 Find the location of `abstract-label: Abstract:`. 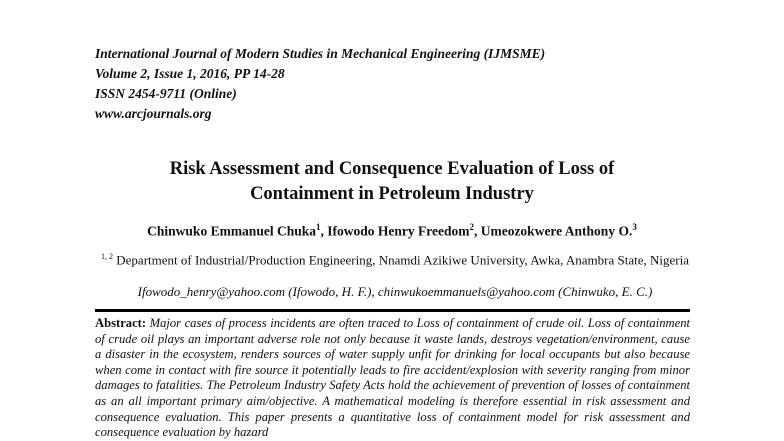

abstract-label: Abstract: is located at coordinates (121, 323).